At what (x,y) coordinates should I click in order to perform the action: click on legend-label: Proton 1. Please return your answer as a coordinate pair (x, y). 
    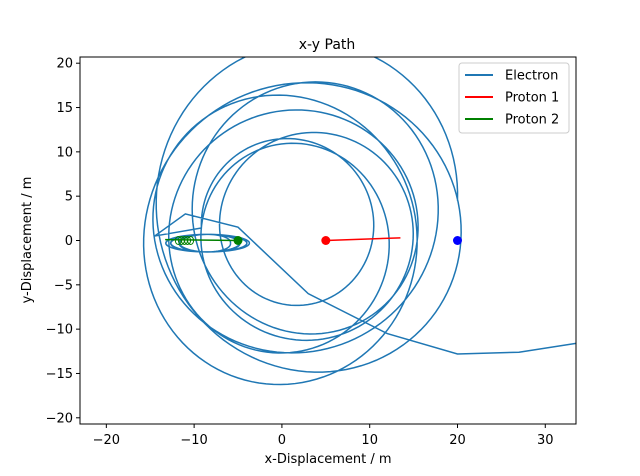
    Looking at the image, I should click on (532, 98).